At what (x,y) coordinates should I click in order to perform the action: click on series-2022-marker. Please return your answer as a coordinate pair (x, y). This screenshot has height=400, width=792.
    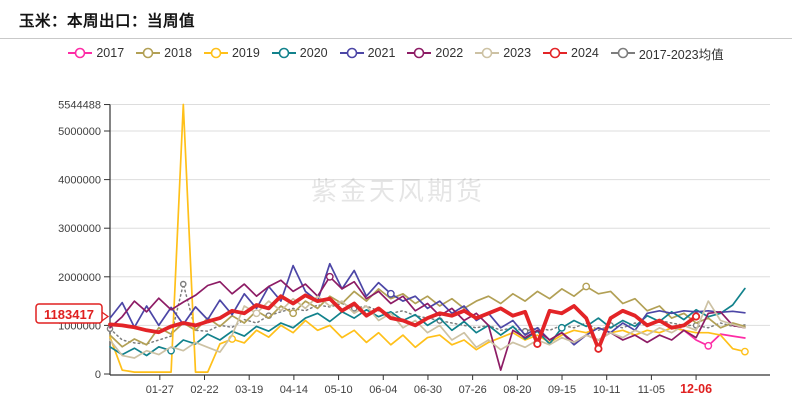
    Looking at the image, I should click on (329, 276).